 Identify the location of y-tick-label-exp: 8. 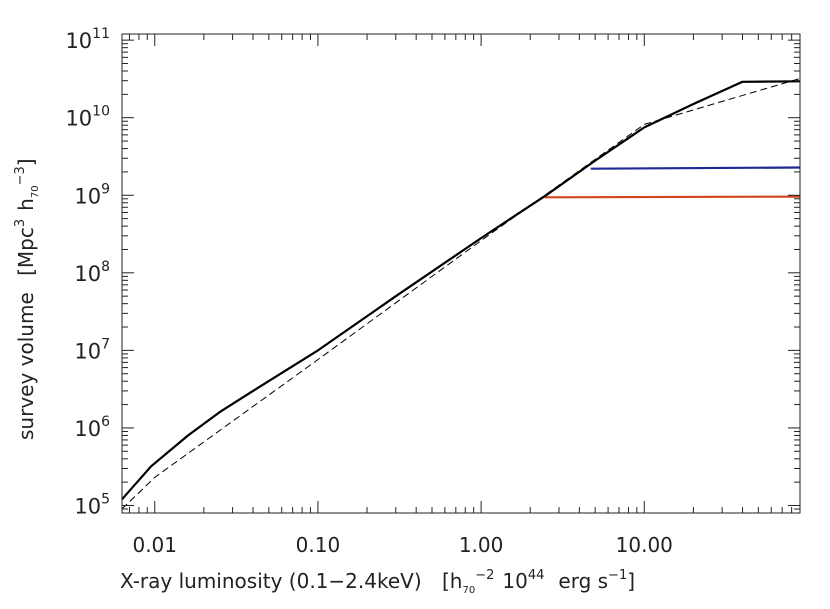
(105, 267).